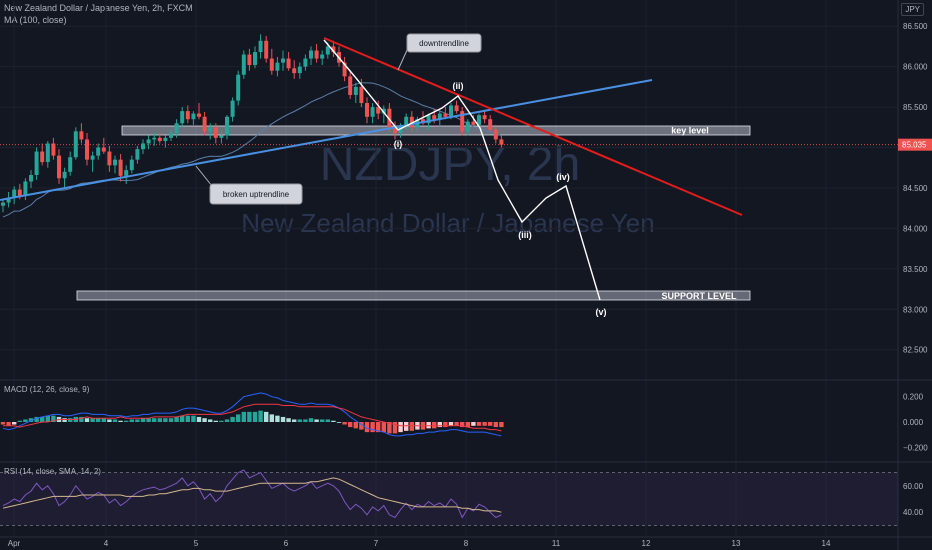  Describe the element at coordinates (525, 235) in the screenshot. I see `wave-label: (iii)` at that location.